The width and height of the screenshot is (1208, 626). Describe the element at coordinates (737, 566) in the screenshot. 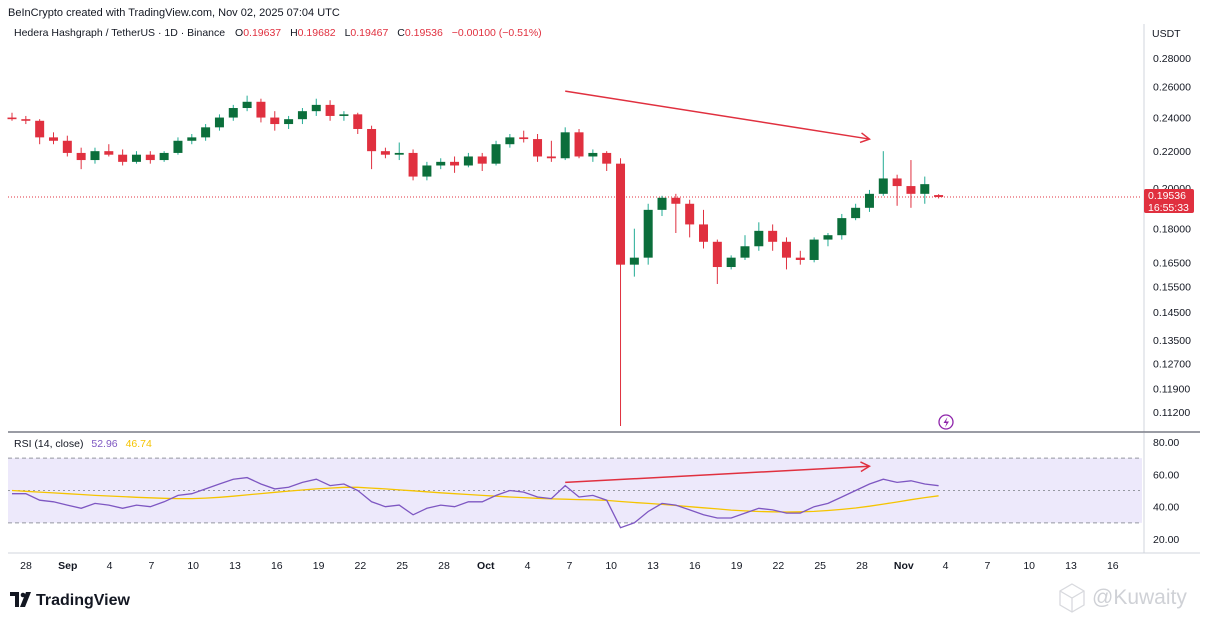

I see `time-tick-17: 19` at that location.